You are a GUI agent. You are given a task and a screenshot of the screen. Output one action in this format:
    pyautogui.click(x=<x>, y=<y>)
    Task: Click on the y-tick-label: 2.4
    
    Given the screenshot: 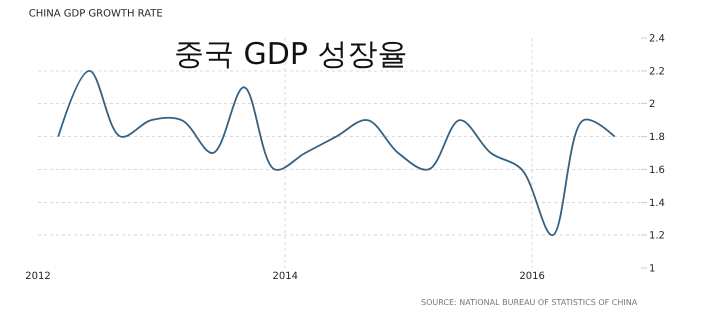 What is the action you would take?
    pyautogui.click(x=657, y=39)
    